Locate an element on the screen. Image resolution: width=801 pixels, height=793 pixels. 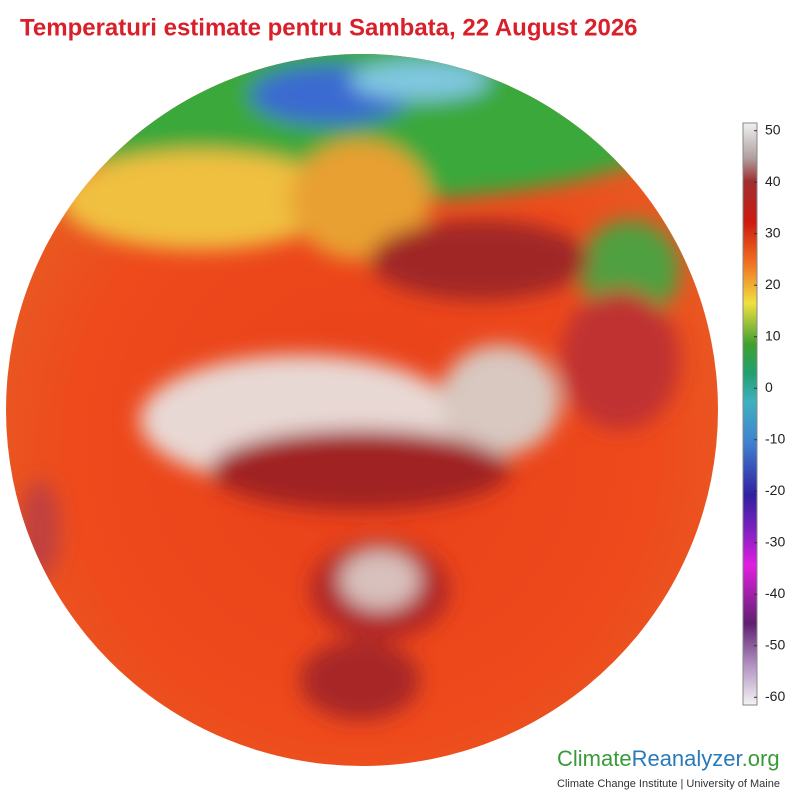
brand-name: ClimateReanalyzer.org is located at coordinates (668, 758).